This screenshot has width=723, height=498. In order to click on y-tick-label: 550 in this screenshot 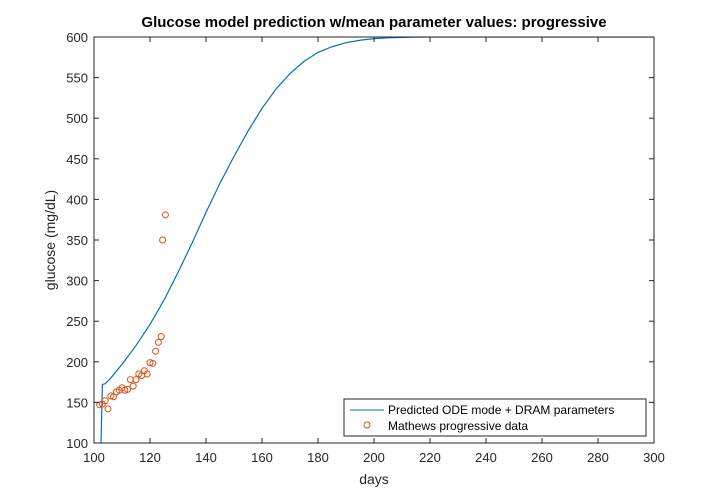, I will do `click(77, 78)`.